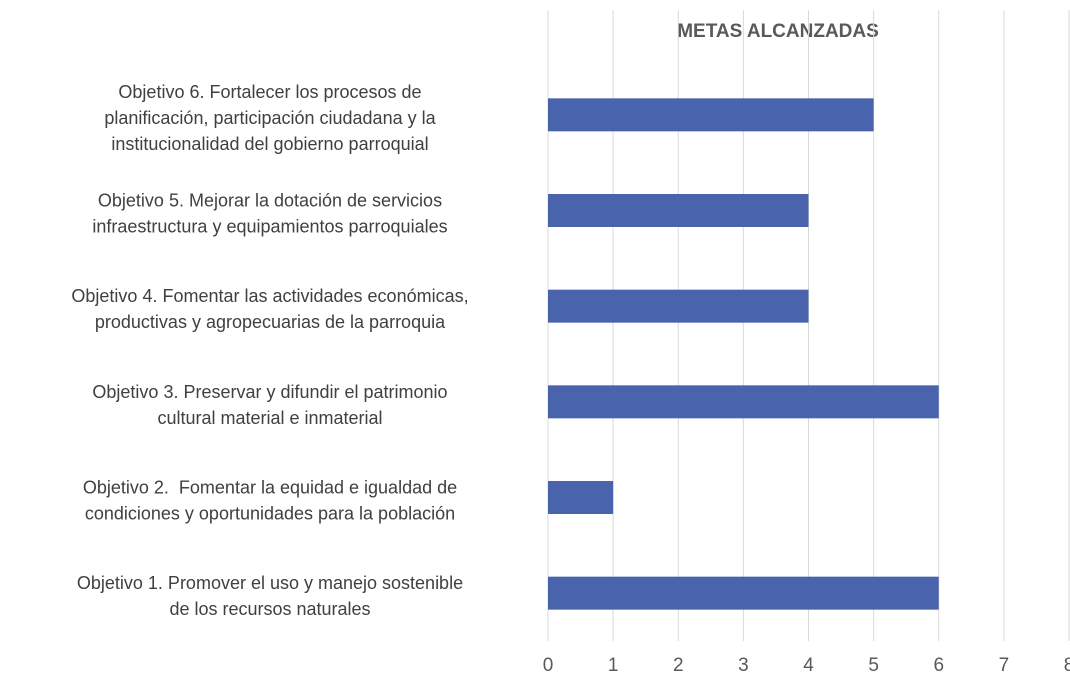 Image resolution: width=1070 pixels, height=679 pixels. Describe the element at coordinates (678, 665) in the screenshot. I see `x-tick-label: 2` at that location.